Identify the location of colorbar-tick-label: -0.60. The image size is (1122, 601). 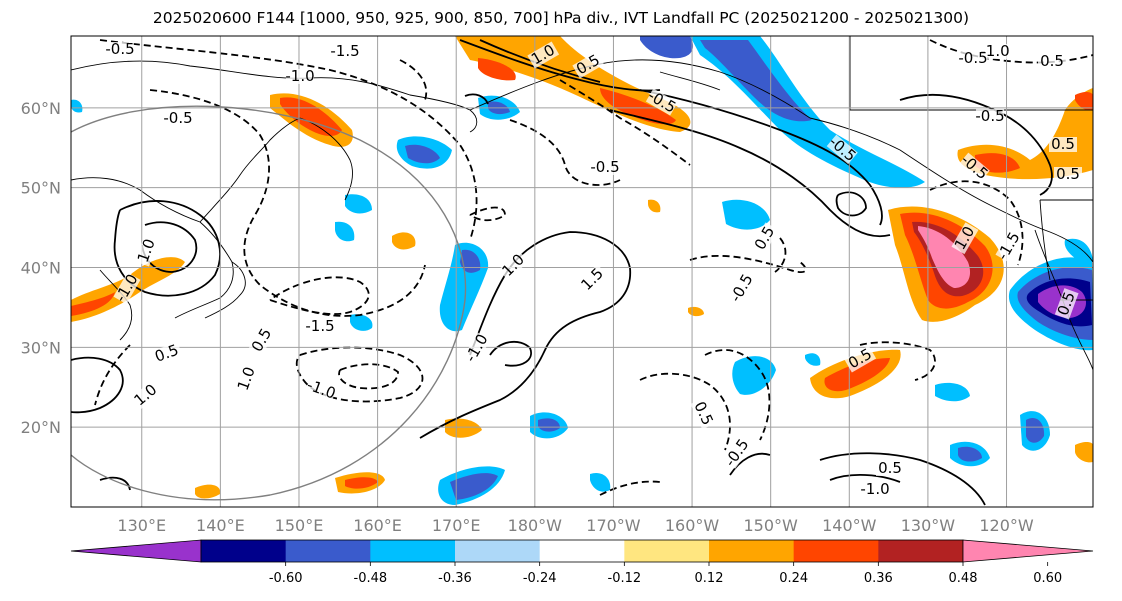
(286, 578).